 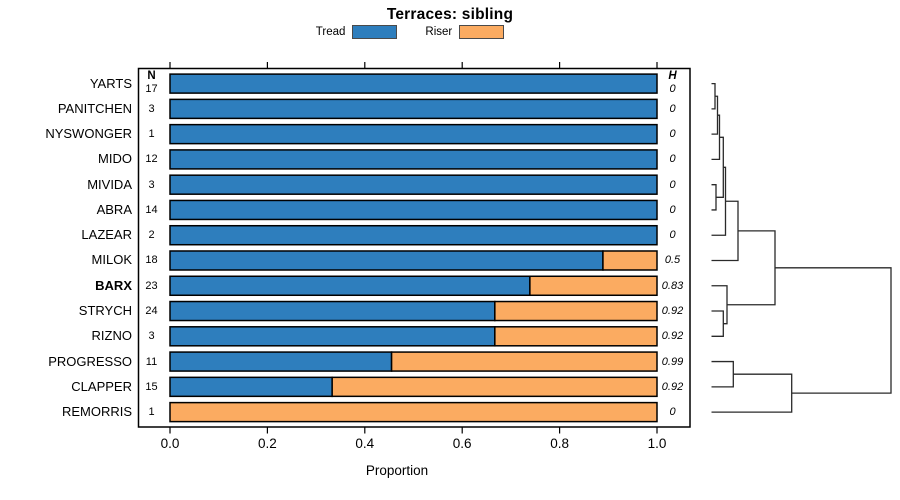 I want to click on n-value: 15, so click(x=151, y=386).